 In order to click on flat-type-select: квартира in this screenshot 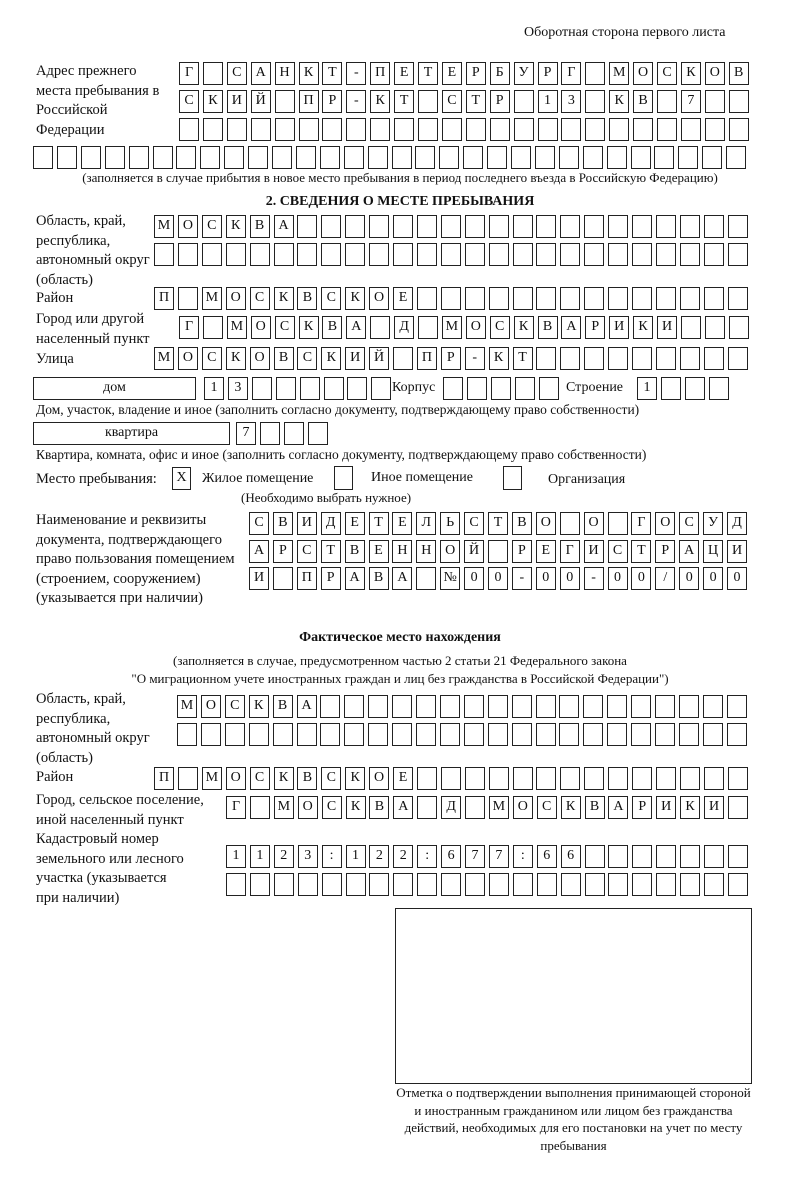, I will do `click(131, 433)`.